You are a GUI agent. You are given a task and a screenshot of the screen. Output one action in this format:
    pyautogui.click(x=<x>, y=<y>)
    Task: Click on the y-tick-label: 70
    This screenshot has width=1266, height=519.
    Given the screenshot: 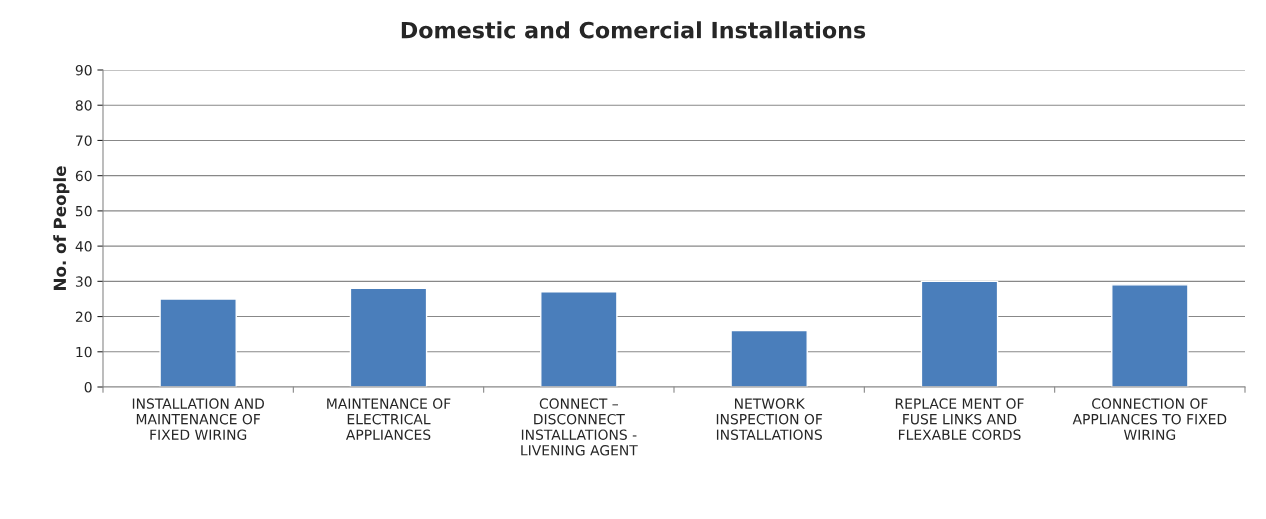 What is the action you would take?
    pyautogui.click(x=84, y=140)
    